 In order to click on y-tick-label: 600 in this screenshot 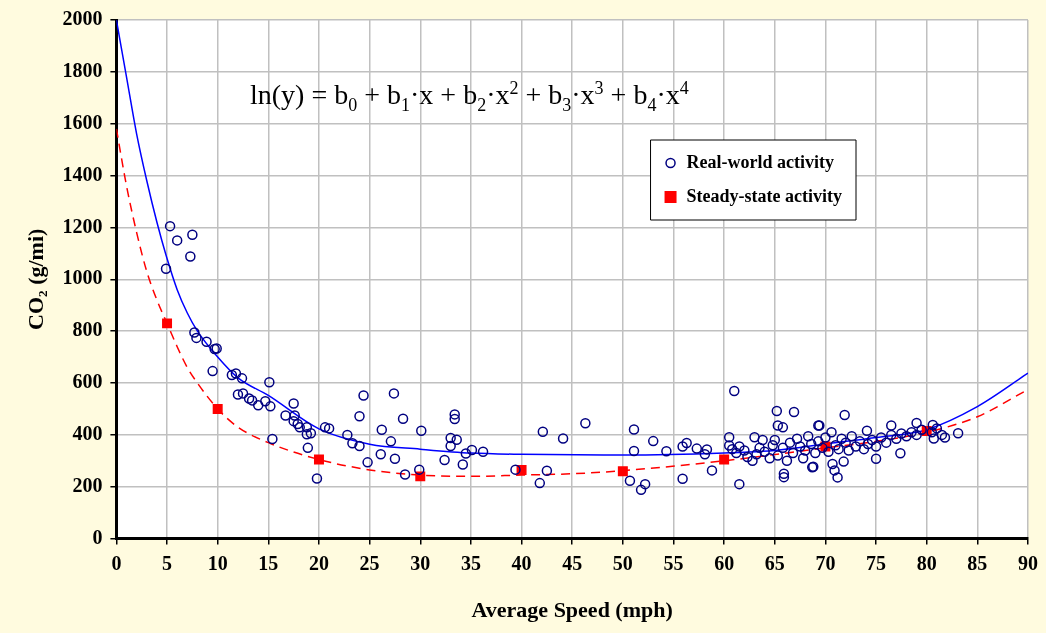, I will do `click(87, 381)`.